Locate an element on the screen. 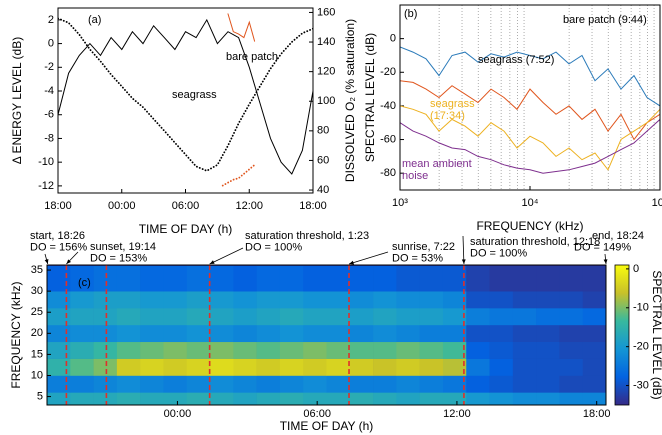 This screenshot has width=662, height=435. y2-tick-label: 100 is located at coordinates (326, 101).